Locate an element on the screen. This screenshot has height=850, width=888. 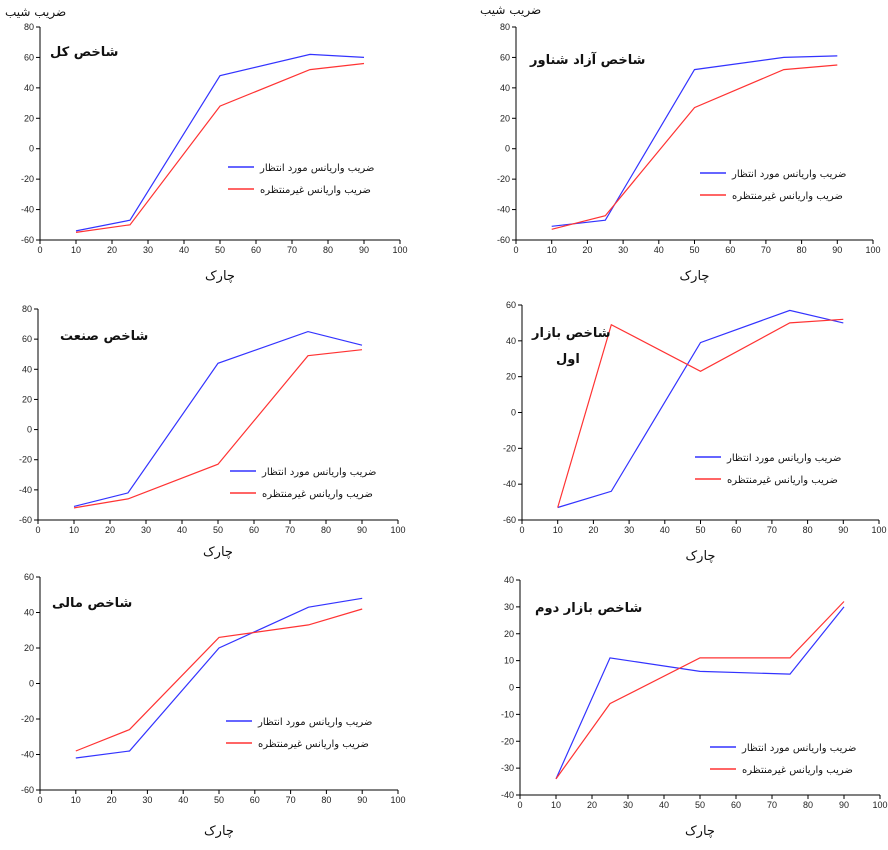
chart-title: شاخص مالی is located at coordinates (92, 603).